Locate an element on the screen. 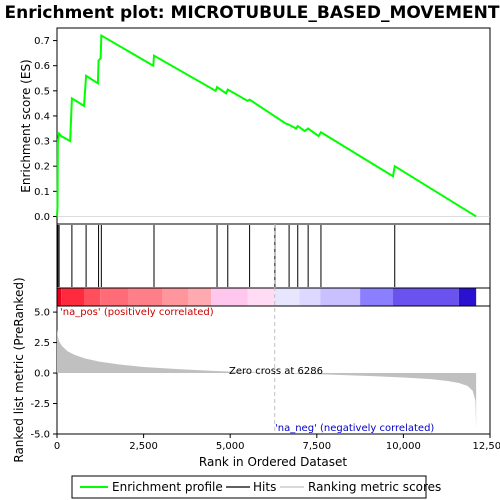  hits-panel-frame is located at coordinates (273, 256).